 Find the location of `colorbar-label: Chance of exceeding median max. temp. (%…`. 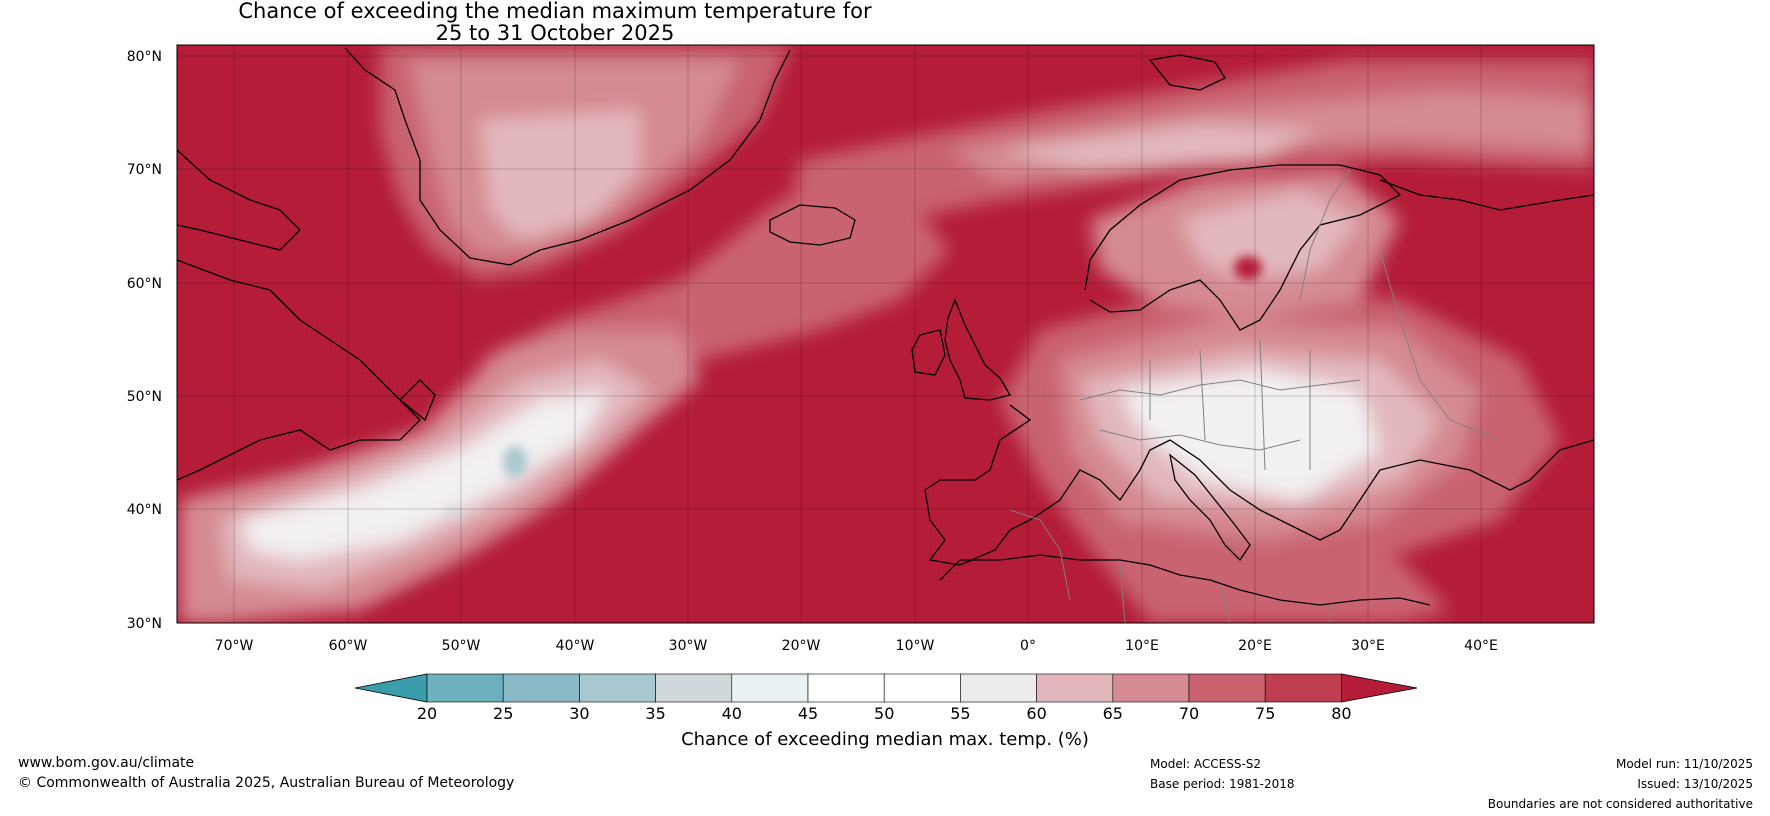

colorbar-label: Chance of exceeding median max. temp. (%… is located at coordinates (885, 739).